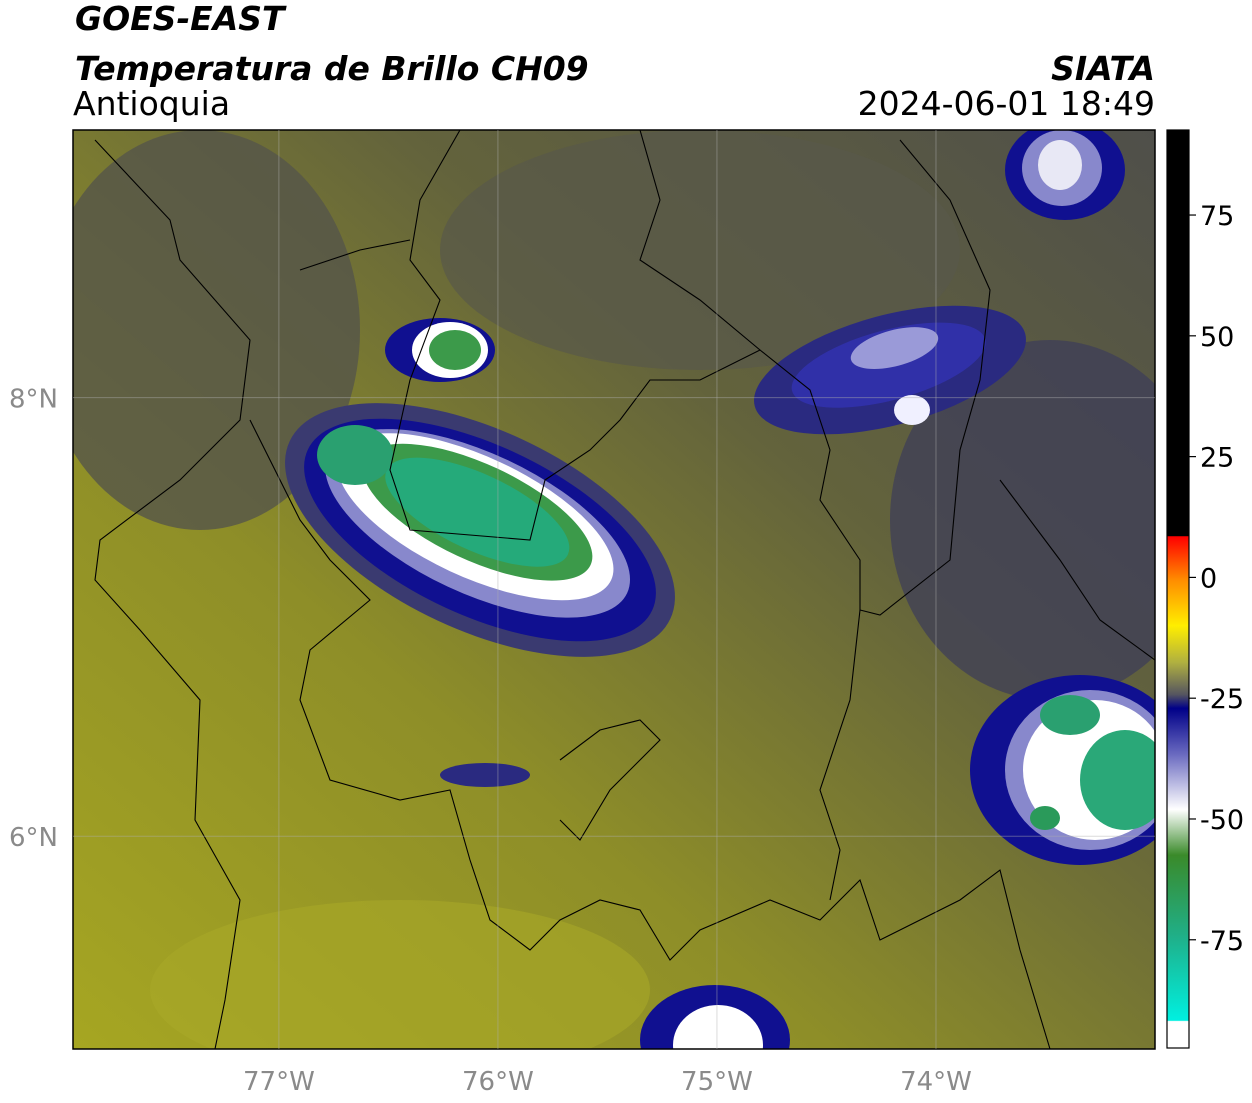 The image size is (1252, 1103). I want to click on colorbar-tick-label: 75, so click(1217, 216).